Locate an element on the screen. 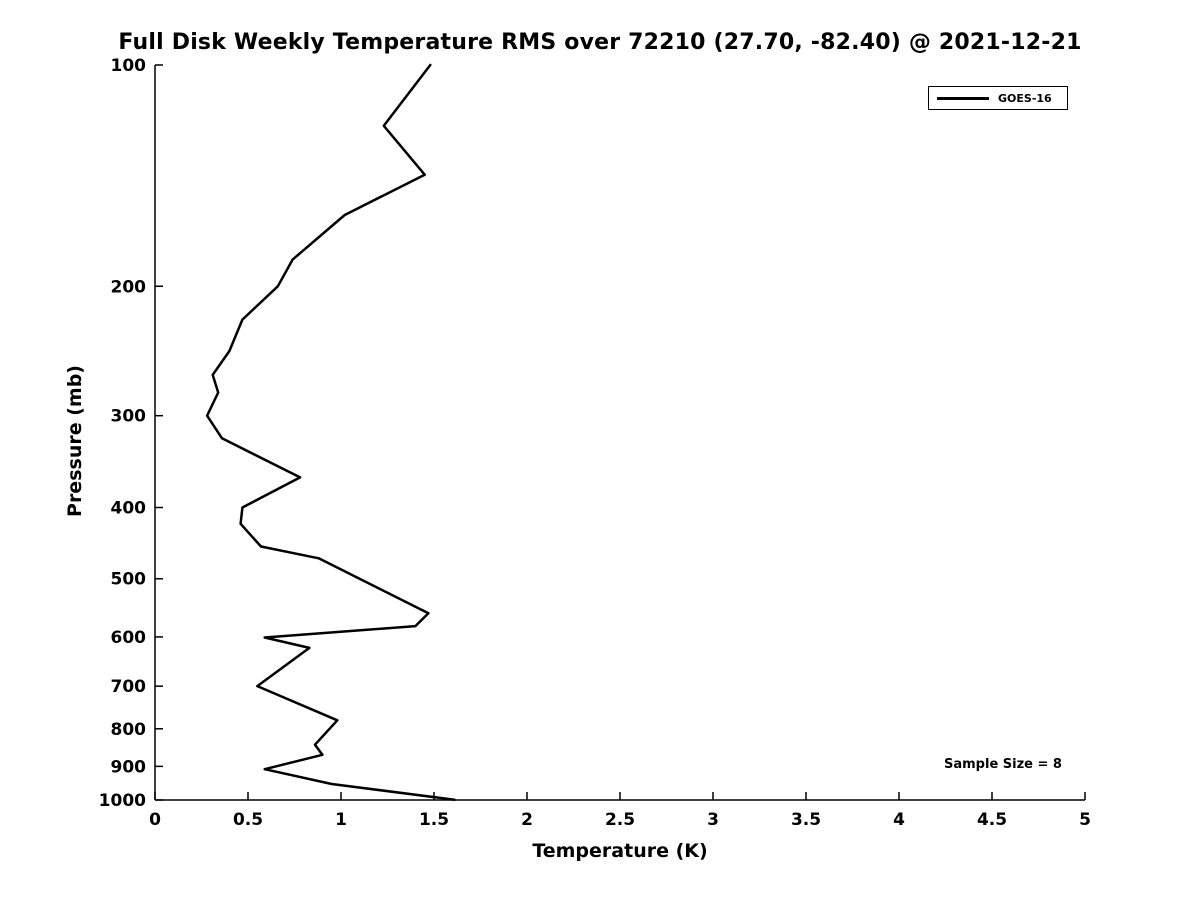 Image resolution: width=1200 pixels, height=900 pixels. legend: GOES-16 is located at coordinates (998, 98).